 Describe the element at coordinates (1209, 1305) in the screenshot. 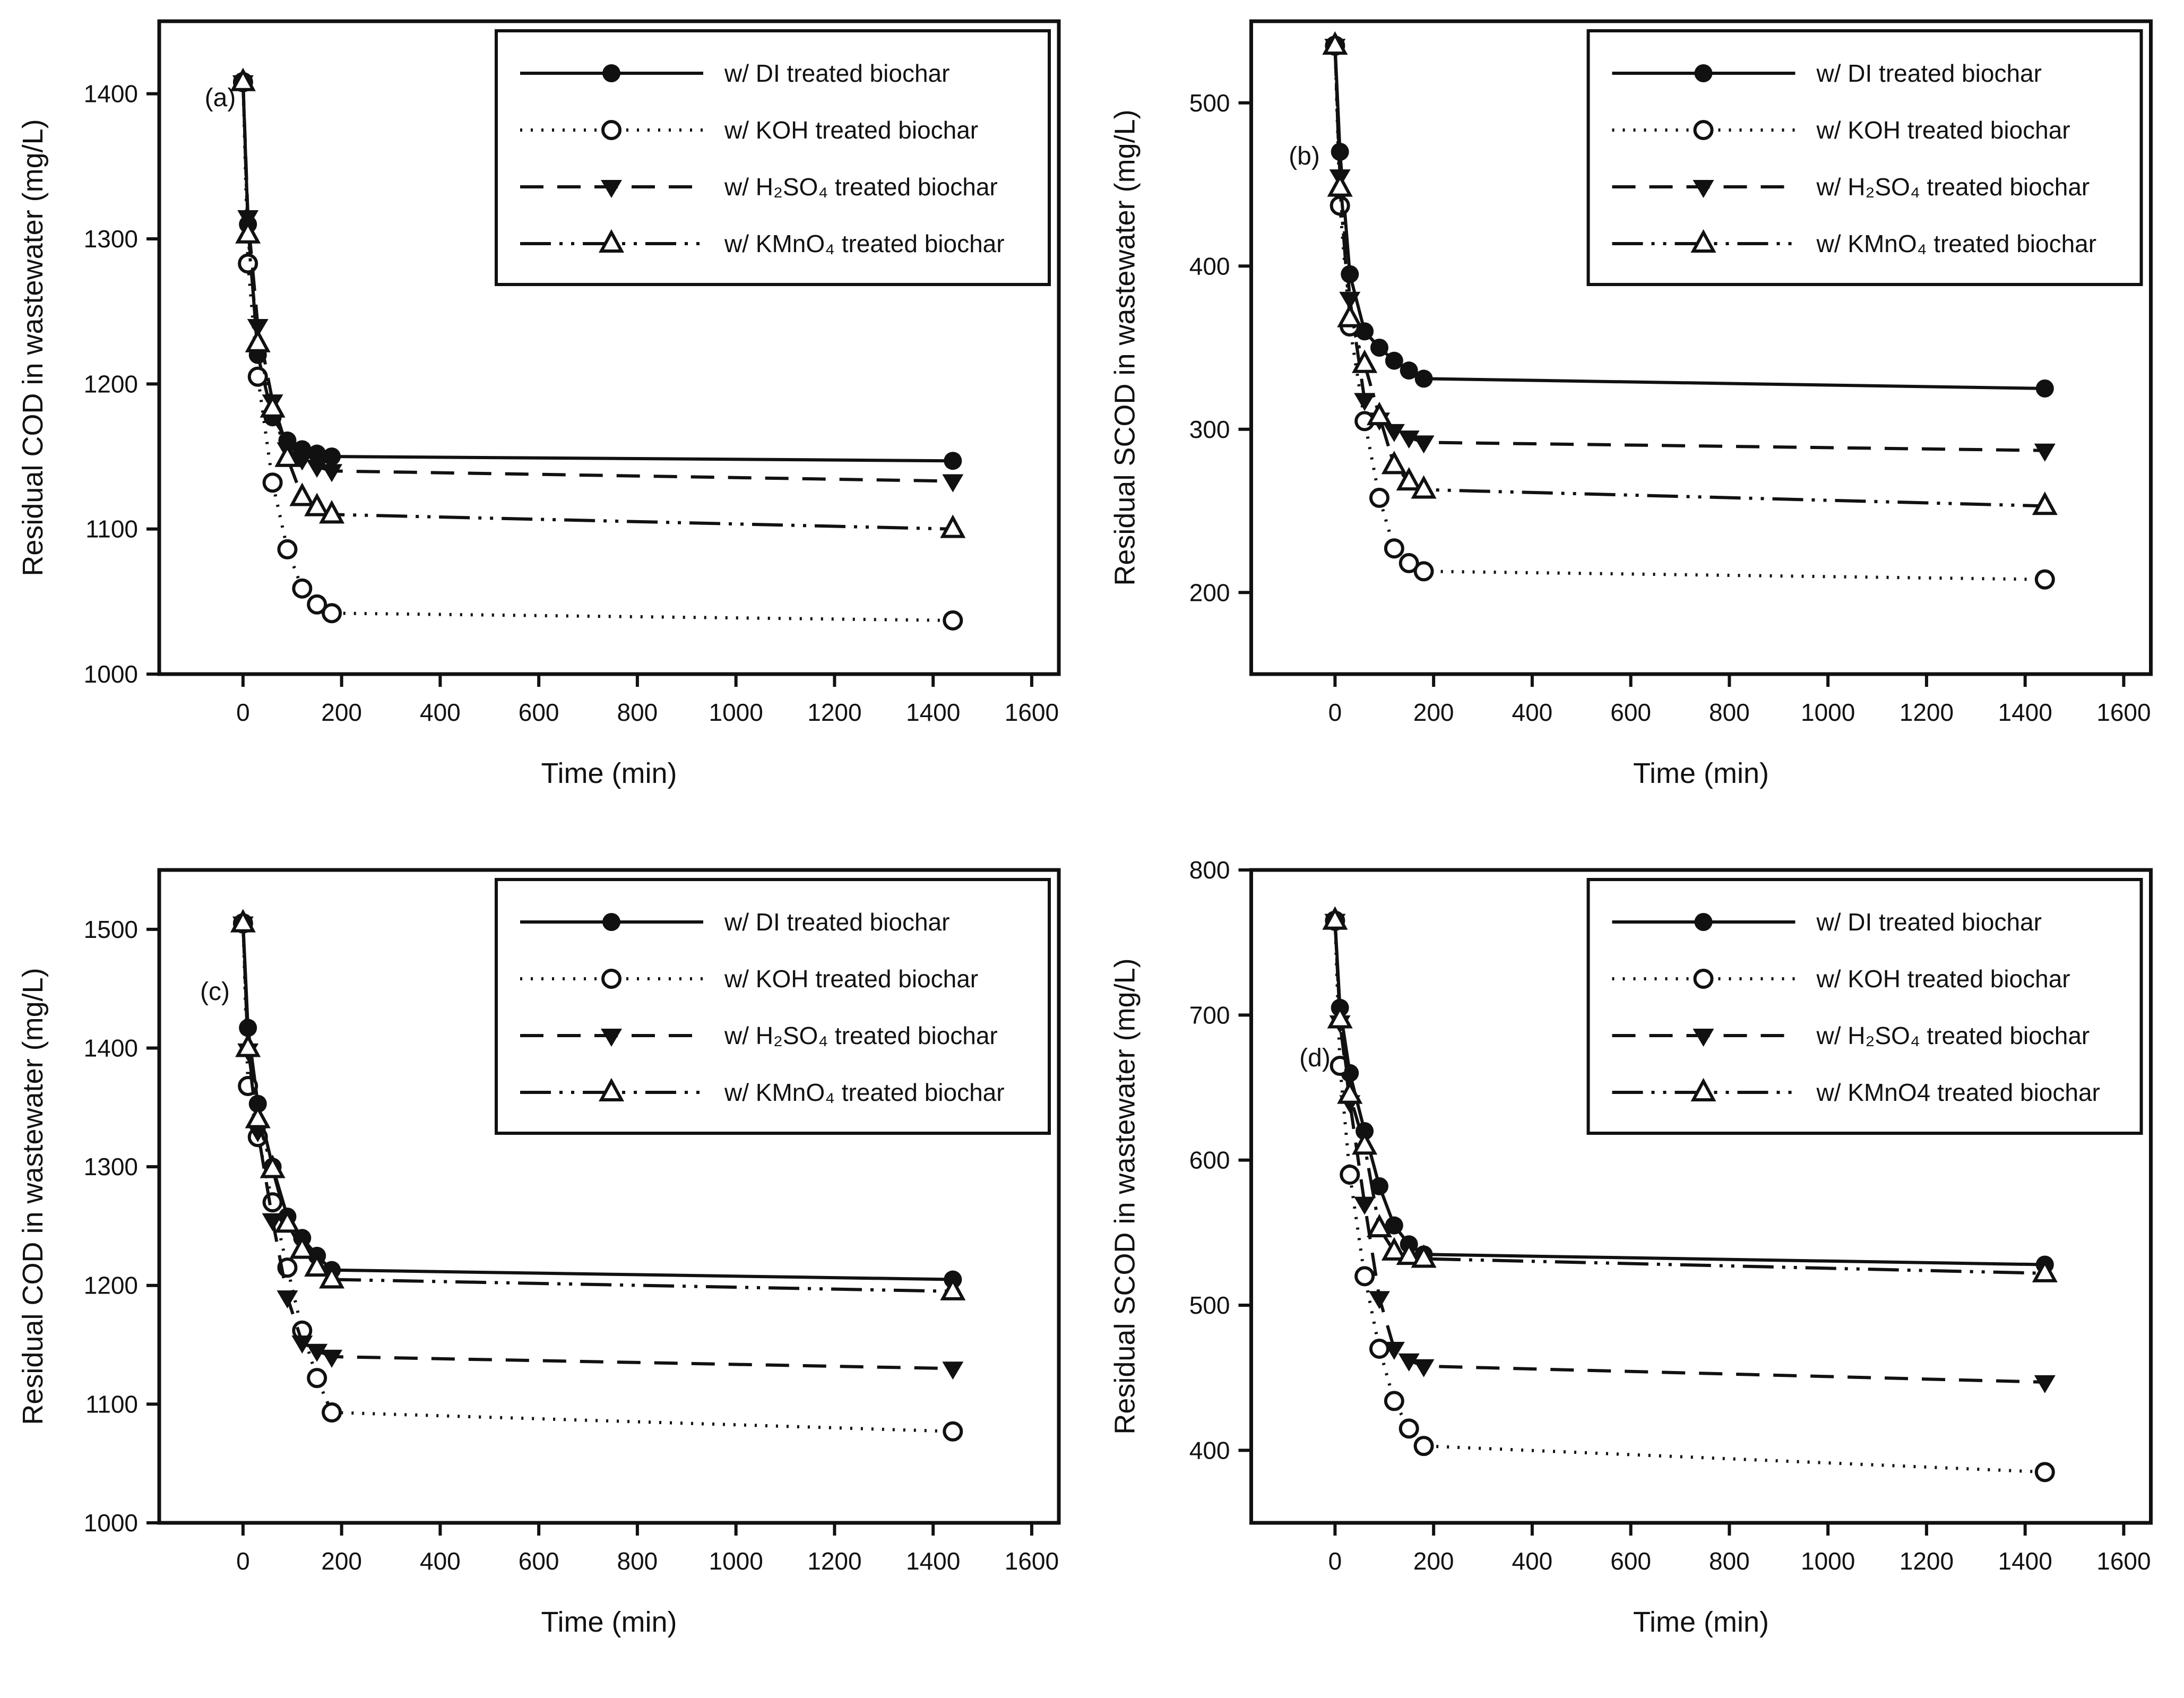

I see `y-tick-label: 500` at that location.